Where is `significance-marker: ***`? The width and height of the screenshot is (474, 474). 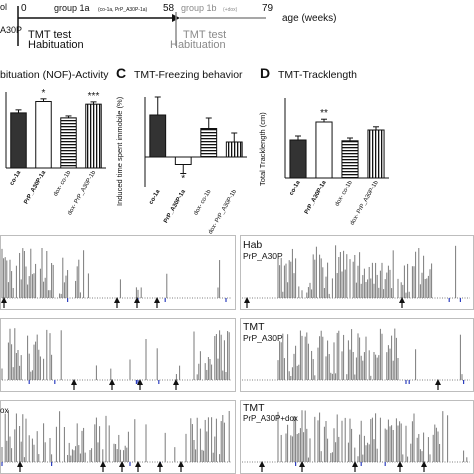
significance-marker: *** is located at coordinates (94, 96).